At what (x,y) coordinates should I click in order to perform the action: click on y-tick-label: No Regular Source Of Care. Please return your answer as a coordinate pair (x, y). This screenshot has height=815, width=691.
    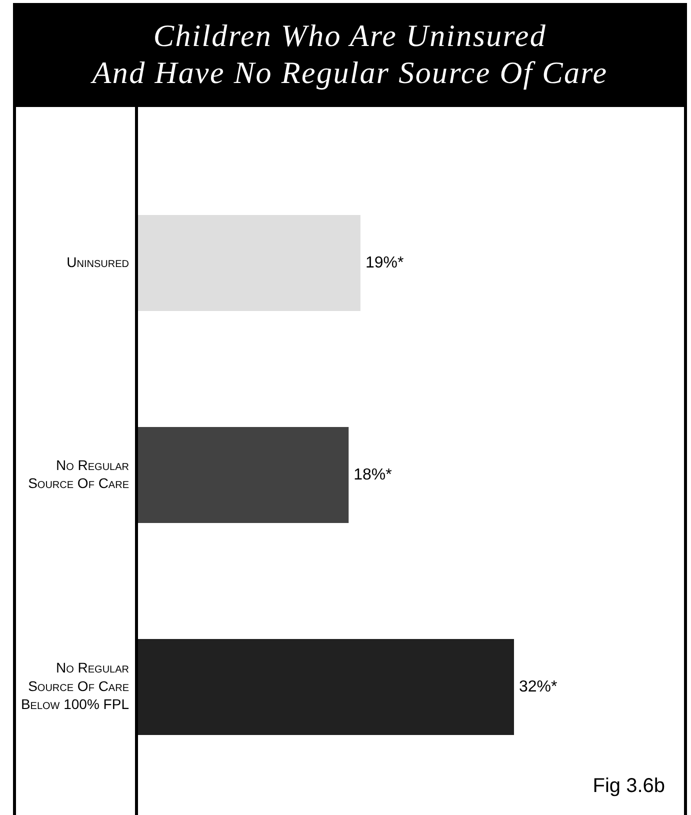
    Looking at the image, I should click on (79, 473).